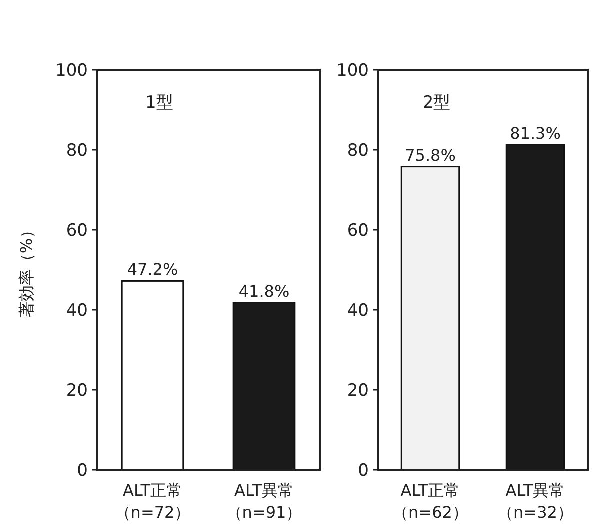 The image size is (593, 530). What do you see at coordinates (430, 501) in the screenshot?
I see `x-tick-label: ALT正常（n=62）` at bounding box center [430, 501].